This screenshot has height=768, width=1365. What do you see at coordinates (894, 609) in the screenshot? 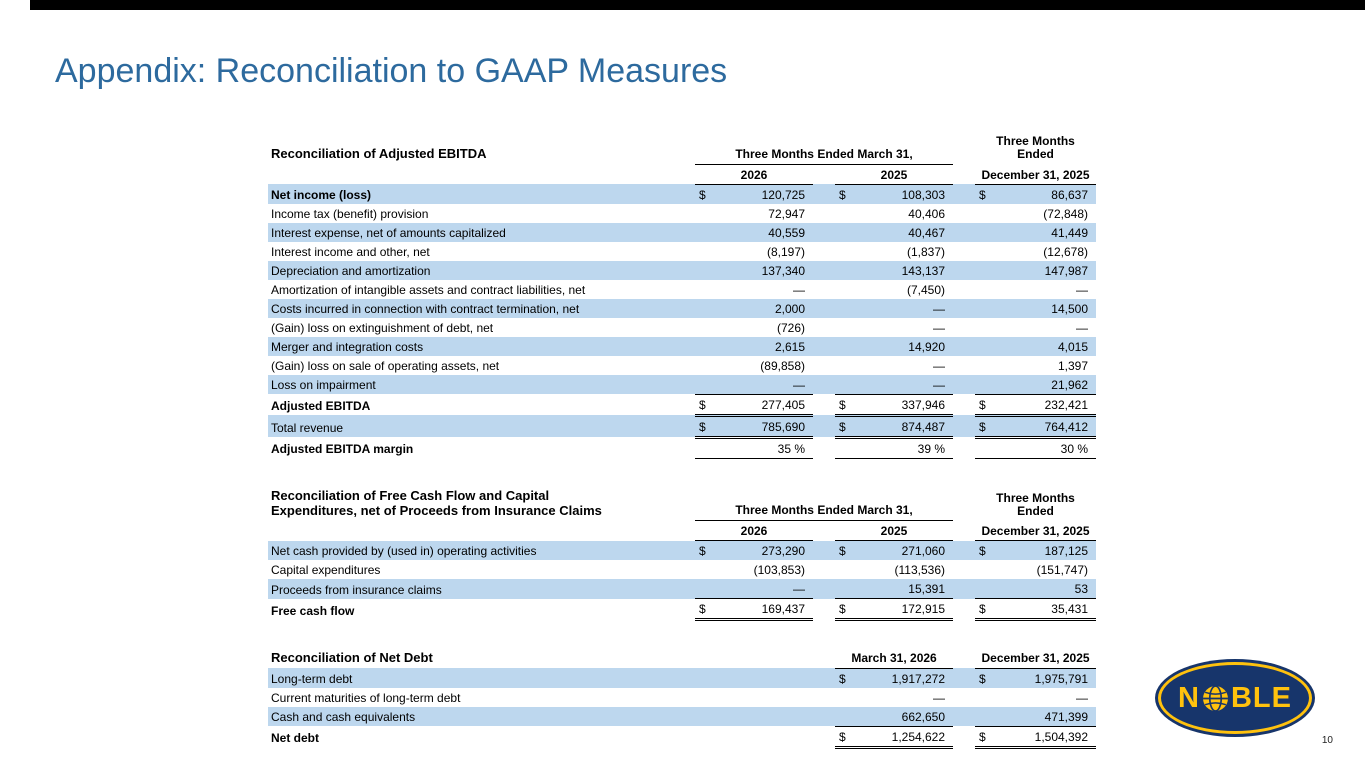
I see `cell-value: $172,915` at bounding box center [894, 609].